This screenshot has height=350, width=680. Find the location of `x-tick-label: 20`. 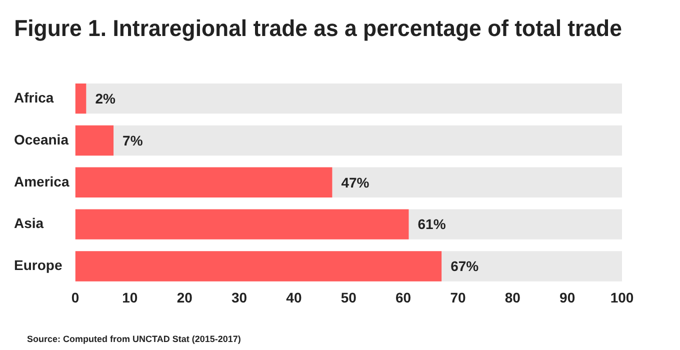

x-tick-label: 20 is located at coordinates (184, 297).